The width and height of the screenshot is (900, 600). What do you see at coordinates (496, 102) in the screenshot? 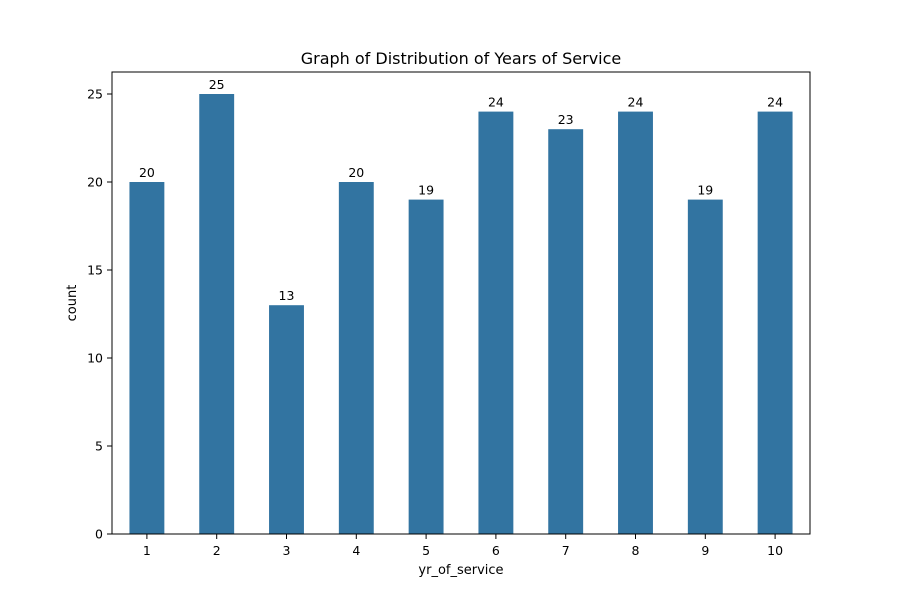
I see `data-label-6: 24` at bounding box center [496, 102].